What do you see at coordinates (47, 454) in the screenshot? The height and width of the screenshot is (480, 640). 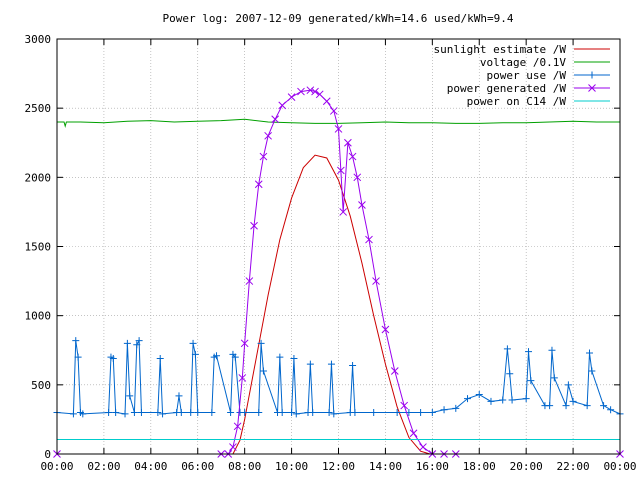 I see `y-tick-label: 0` at bounding box center [47, 454].